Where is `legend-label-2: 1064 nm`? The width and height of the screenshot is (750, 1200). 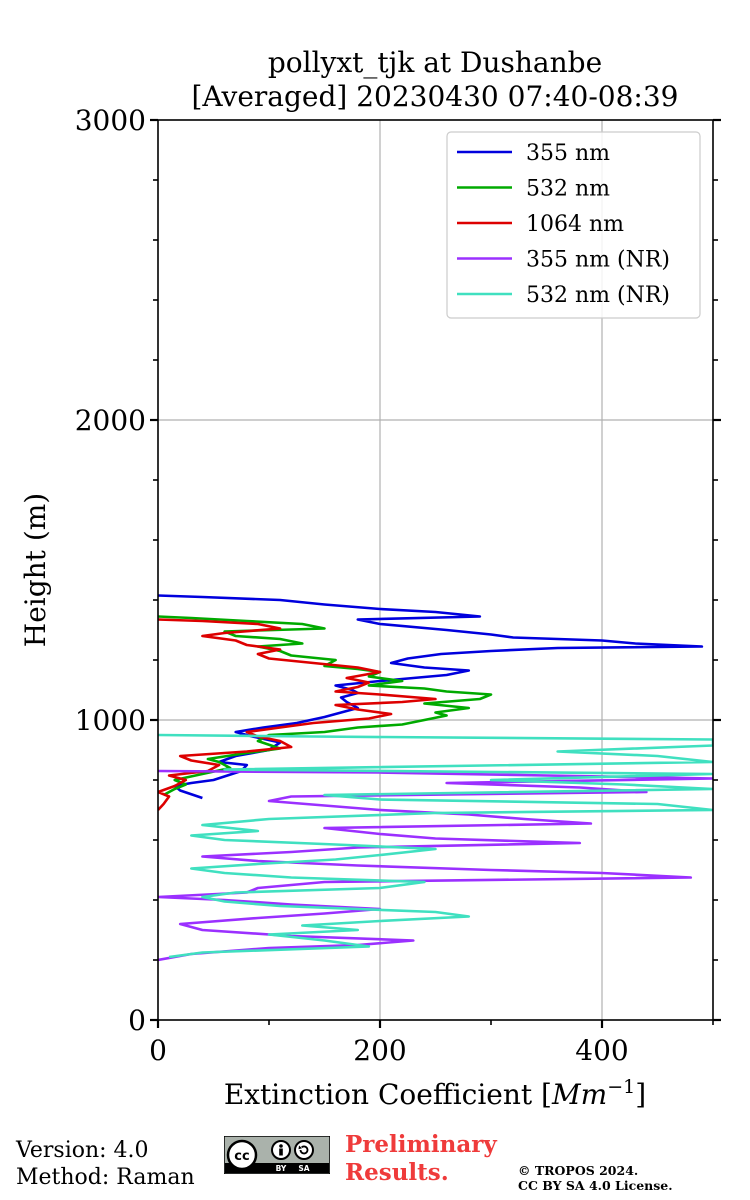
legend-label-2: 1064 nm is located at coordinates (575, 224).